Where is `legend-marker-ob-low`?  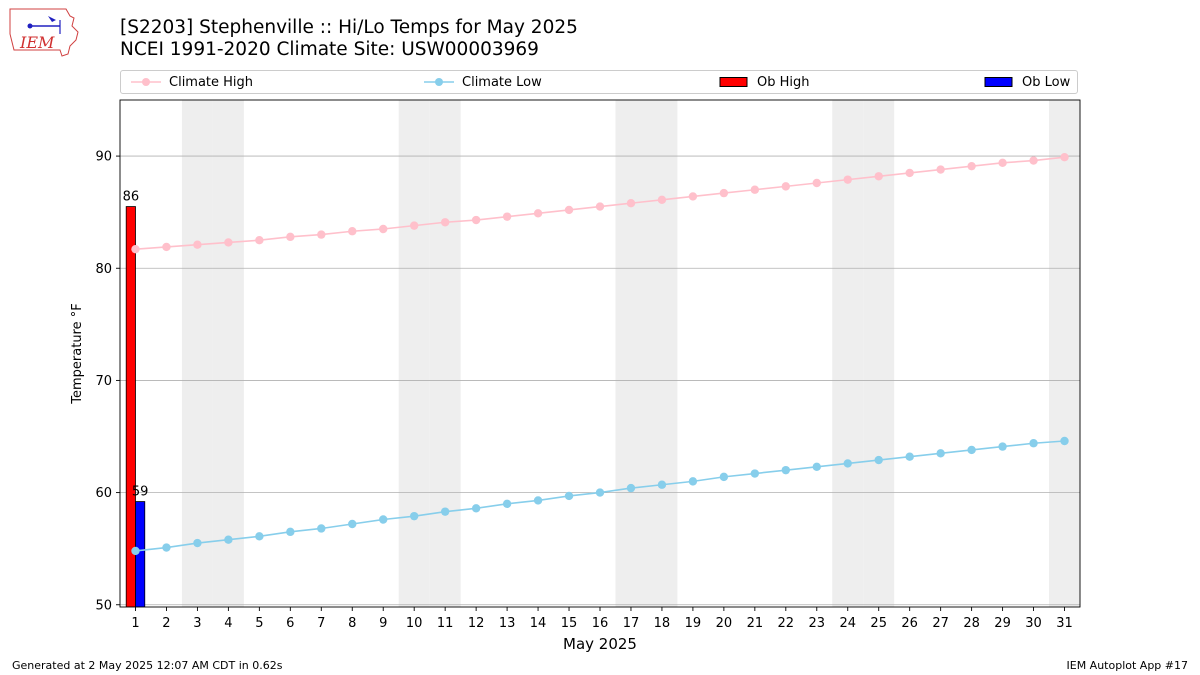 legend-marker-ob-low is located at coordinates (998, 82).